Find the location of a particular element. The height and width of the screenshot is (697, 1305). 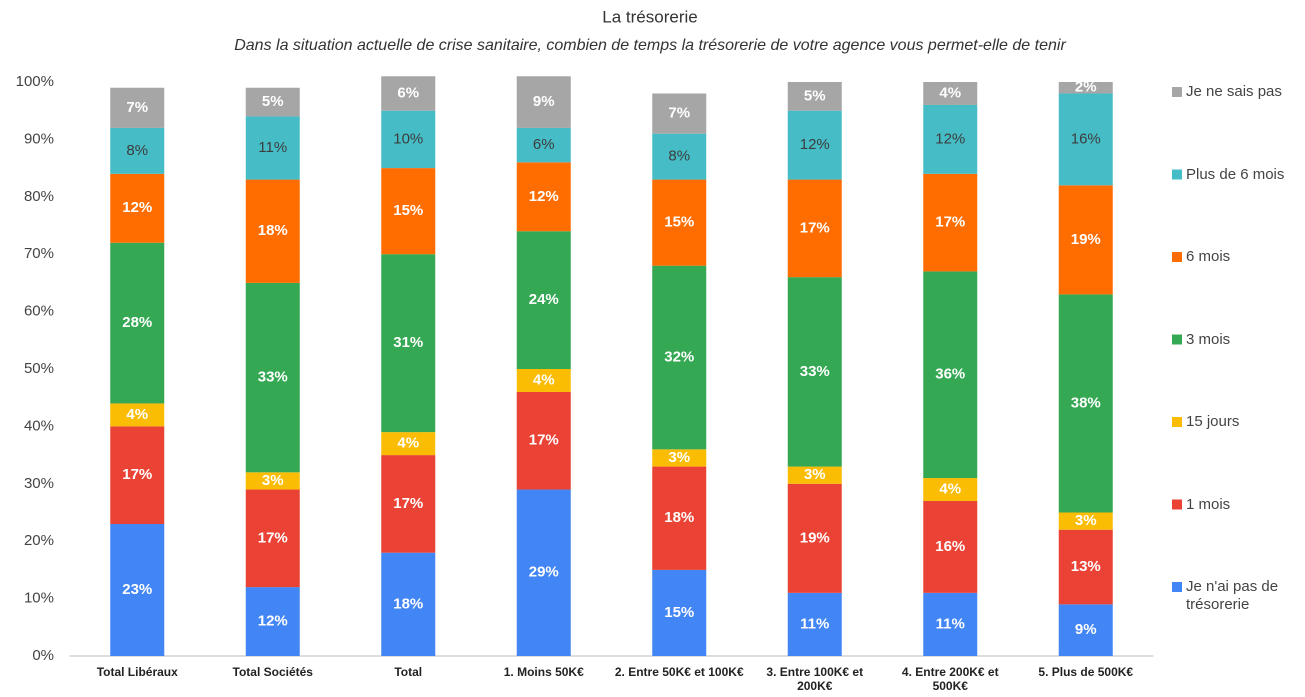

x-tick-label: 4. Entre 200K€ et 500K€ is located at coordinates (950, 679).